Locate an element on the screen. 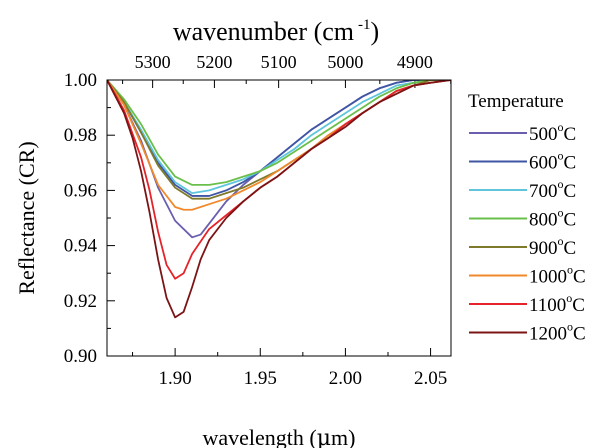 This screenshot has width=607, height=448. series-line-700c is located at coordinates (279, 137).